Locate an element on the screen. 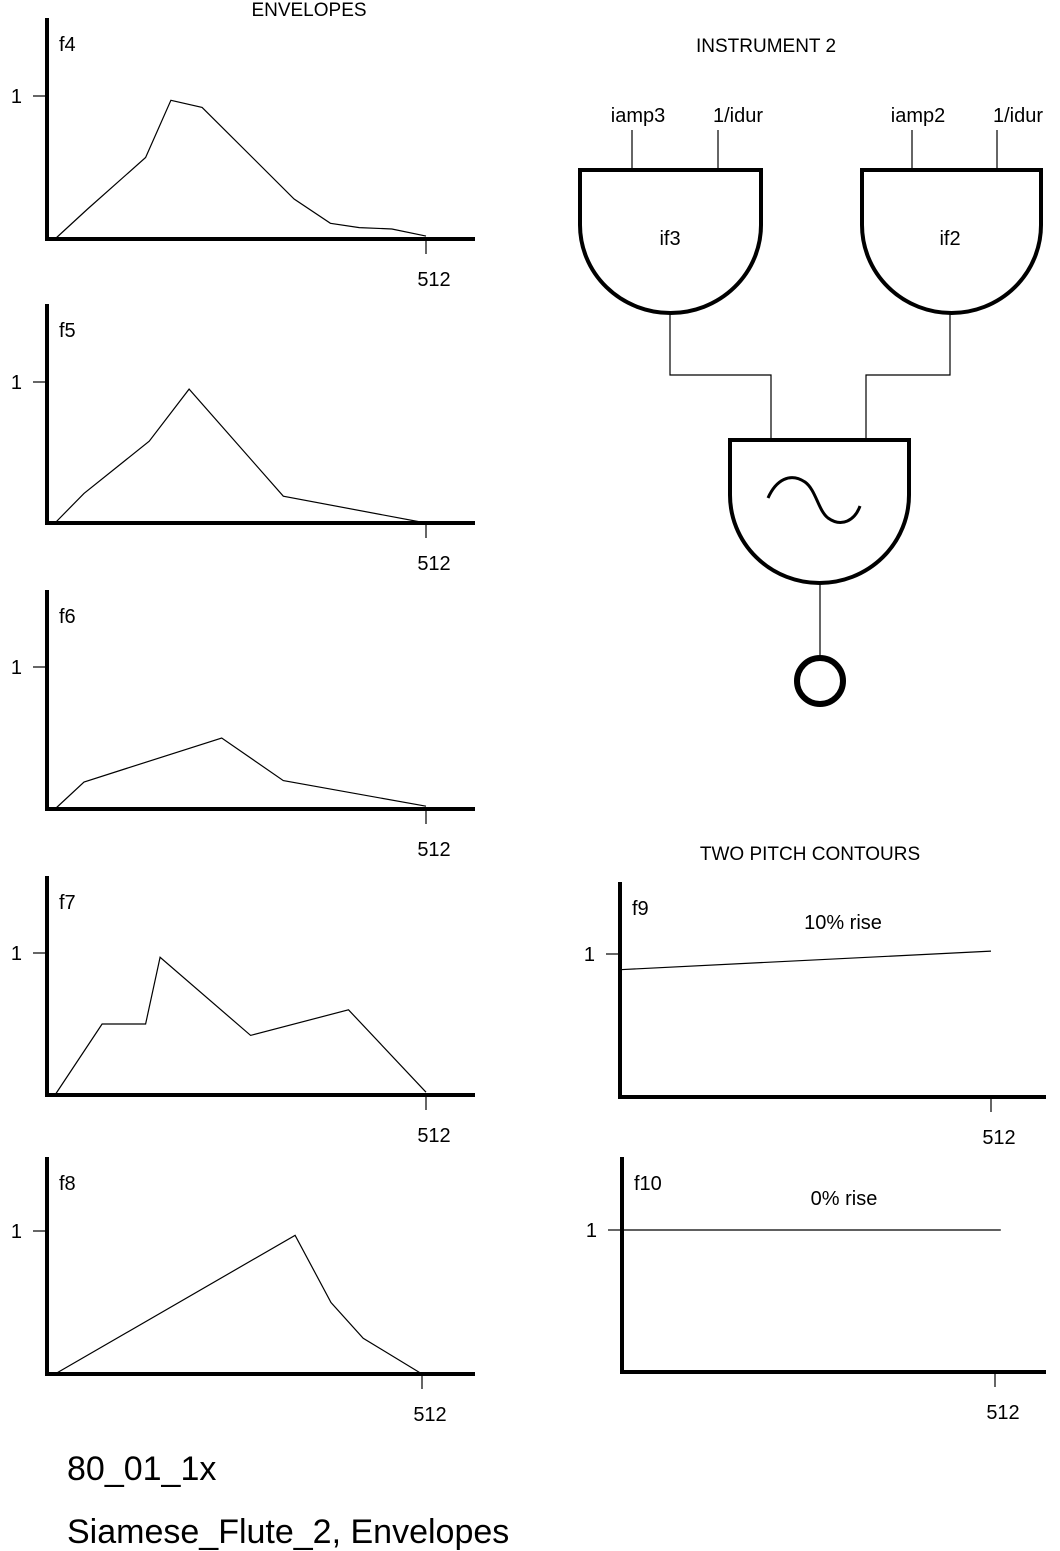 The image size is (1060, 1551). plot-f4: 1 512 f4 is located at coordinates (243, 154).